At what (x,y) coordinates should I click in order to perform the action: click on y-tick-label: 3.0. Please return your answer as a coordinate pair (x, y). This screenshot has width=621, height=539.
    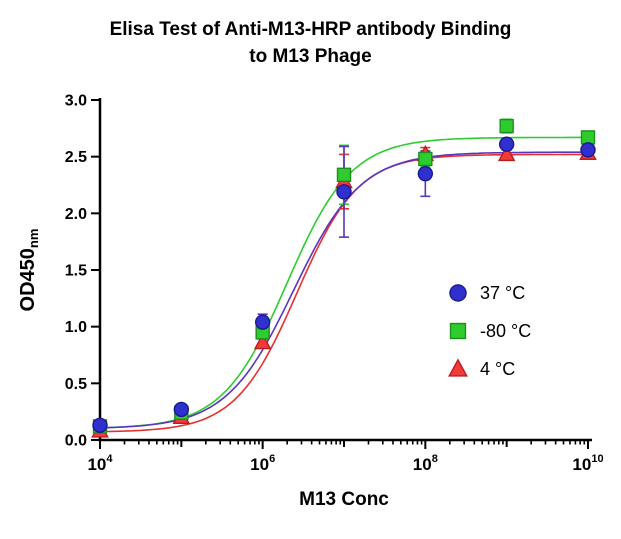
    Looking at the image, I should click on (76, 101).